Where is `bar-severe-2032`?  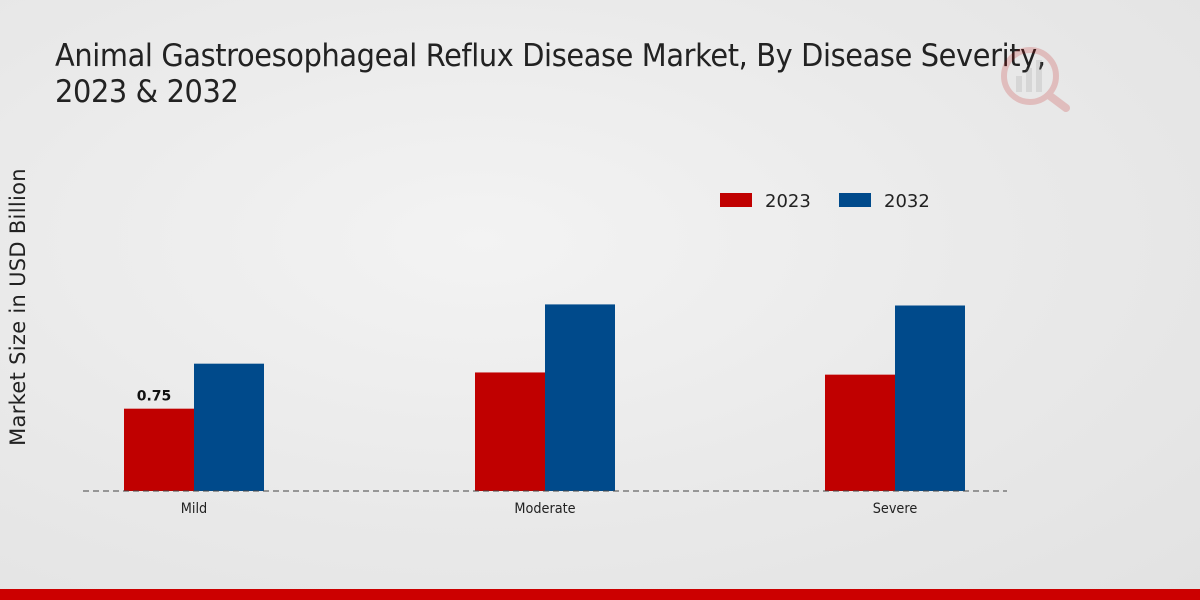 bar-severe-2032 is located at coordinates (930, 398).